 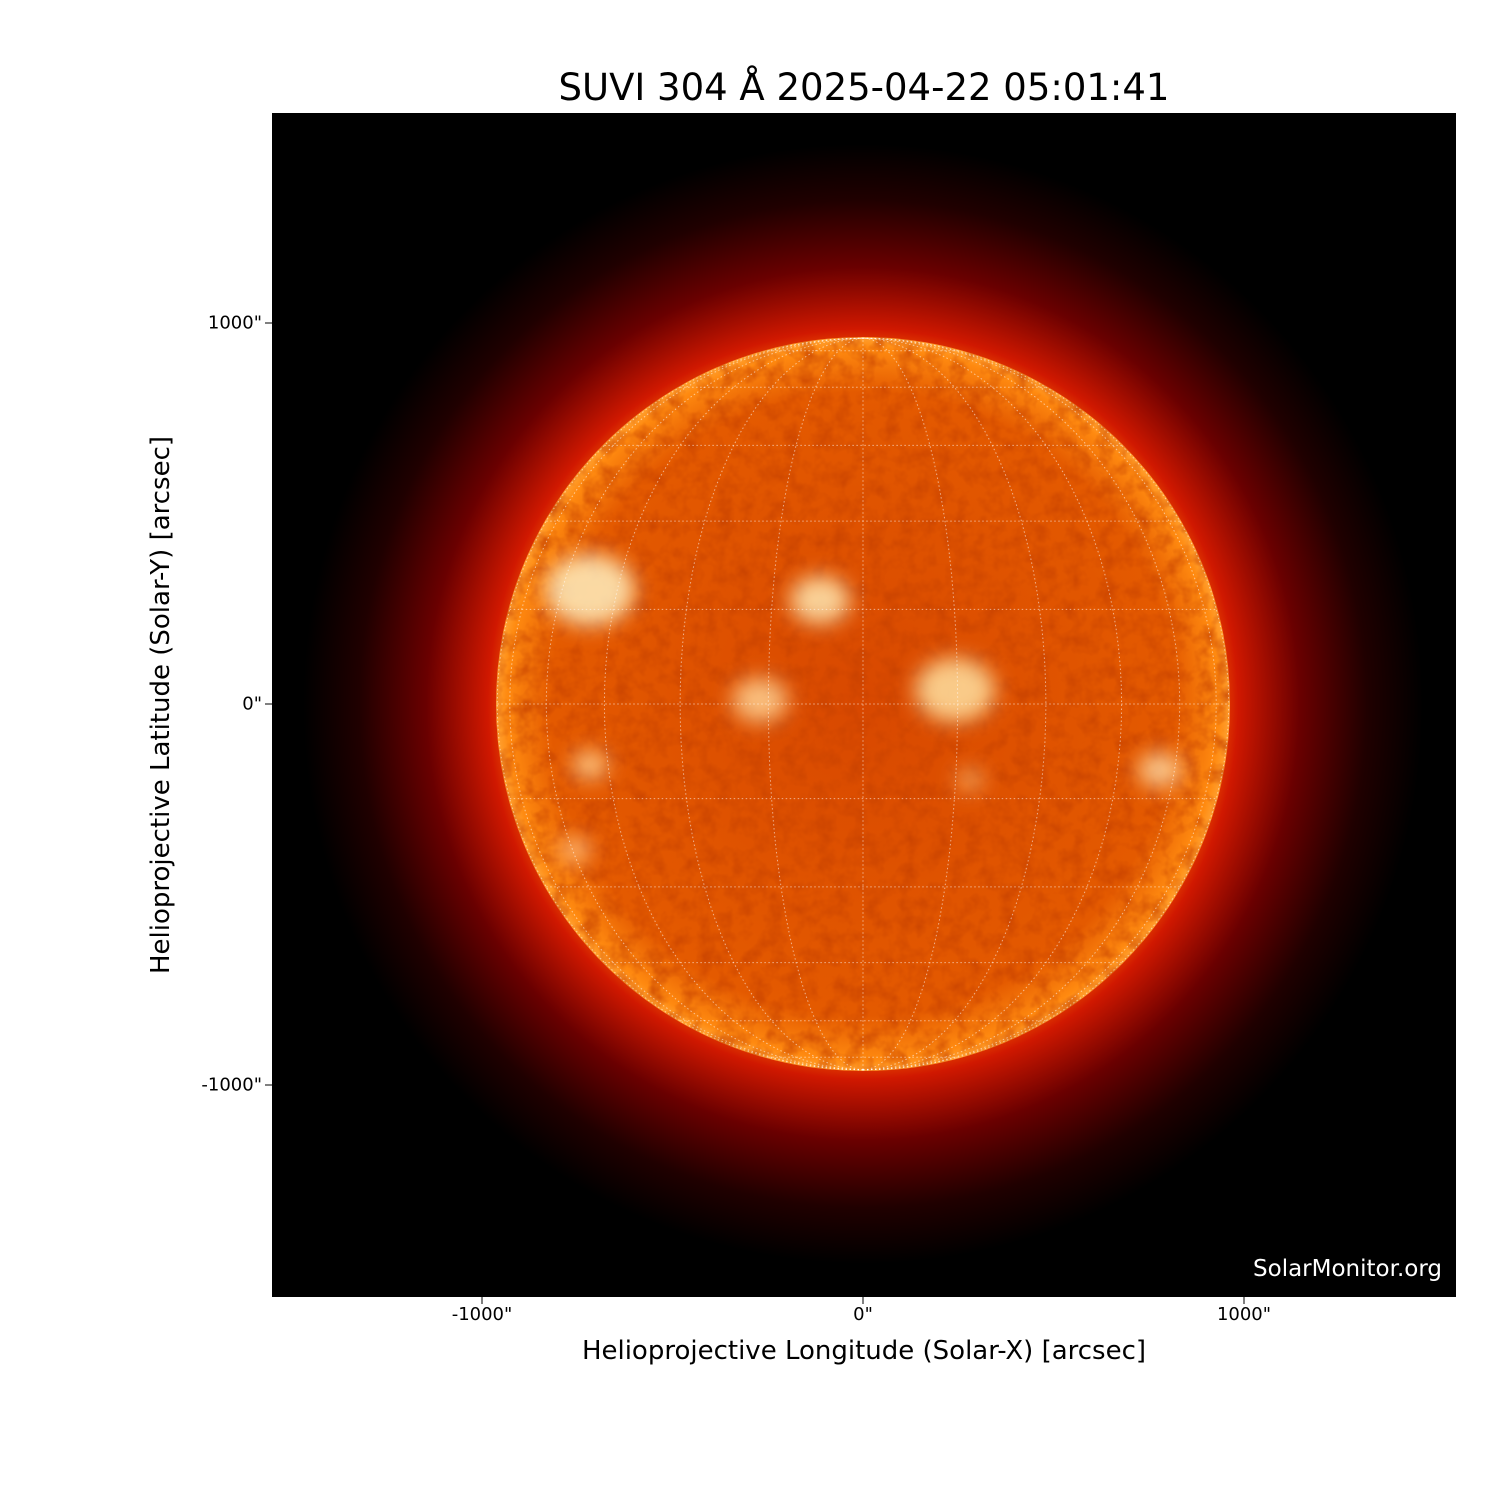 What do you see at coordinates (234, 323) in the screenshot?
I see `y-tick-label: 1000"` at bounding box center [234, 323].